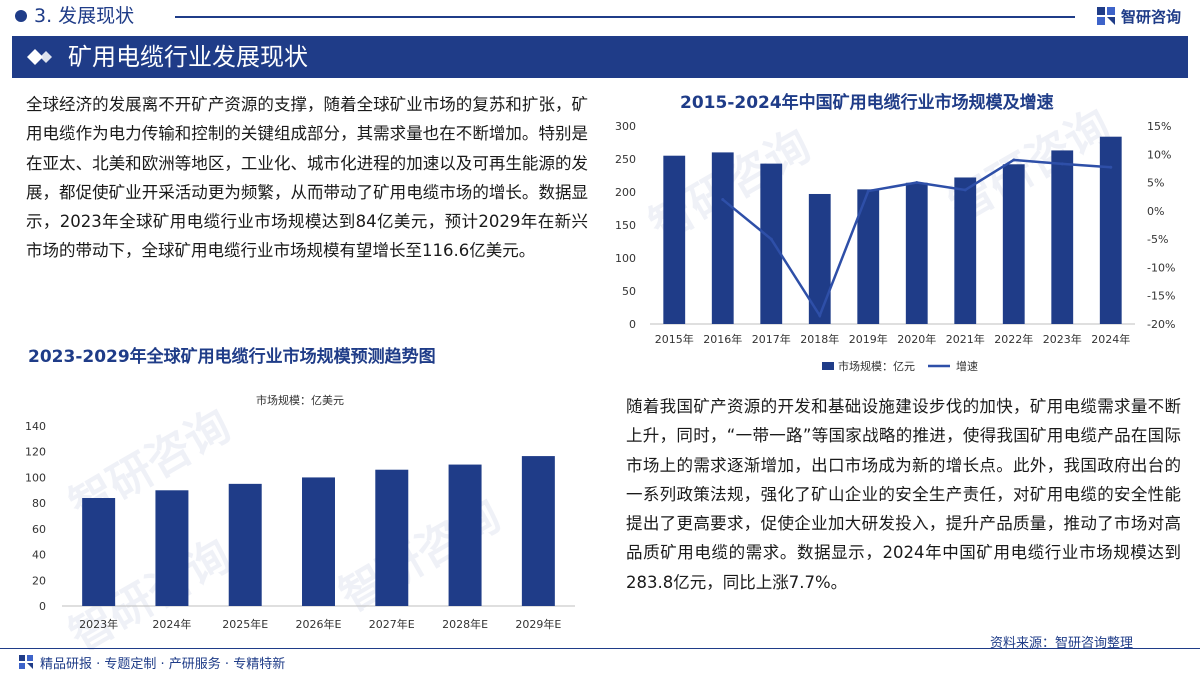 This screenshot has width=1200, height=673. I want to click on x-tick-label: 2022年, so click(1013, 339).